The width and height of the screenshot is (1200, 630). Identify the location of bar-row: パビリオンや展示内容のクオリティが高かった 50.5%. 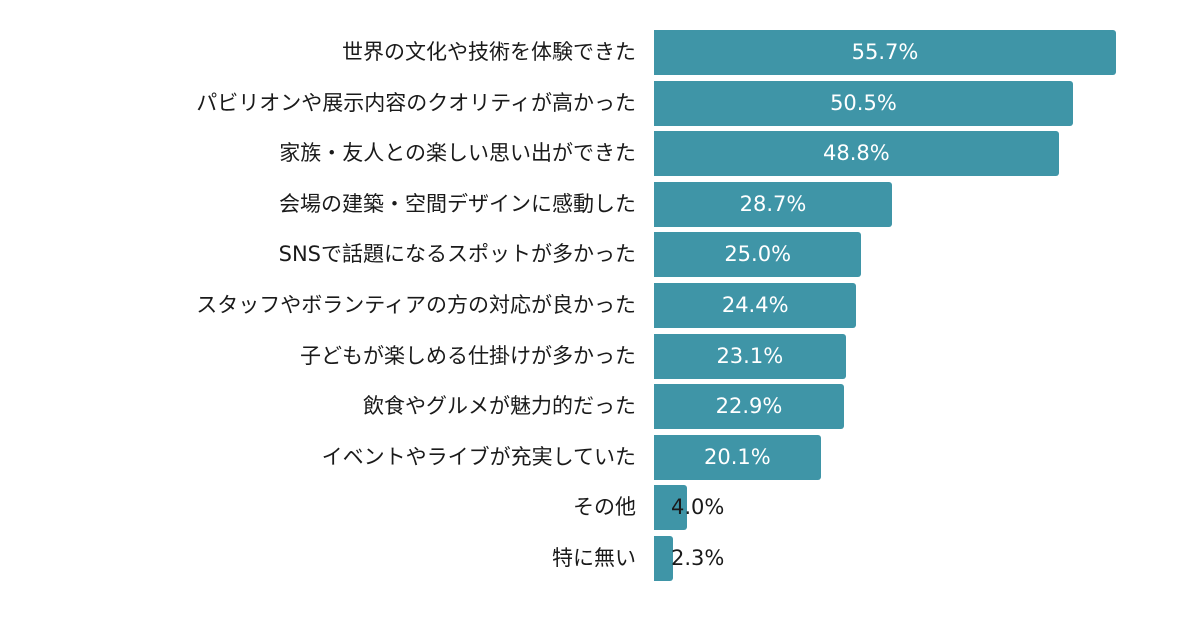
(600, 103).